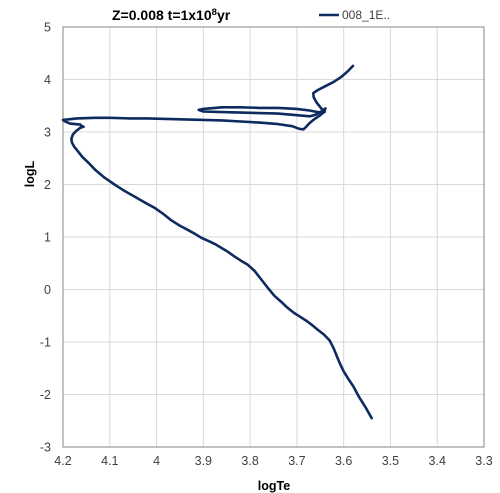 The width and height of the screenshot is (500, 493). I want to click on y-tick-label: 4, so click(47, 80).